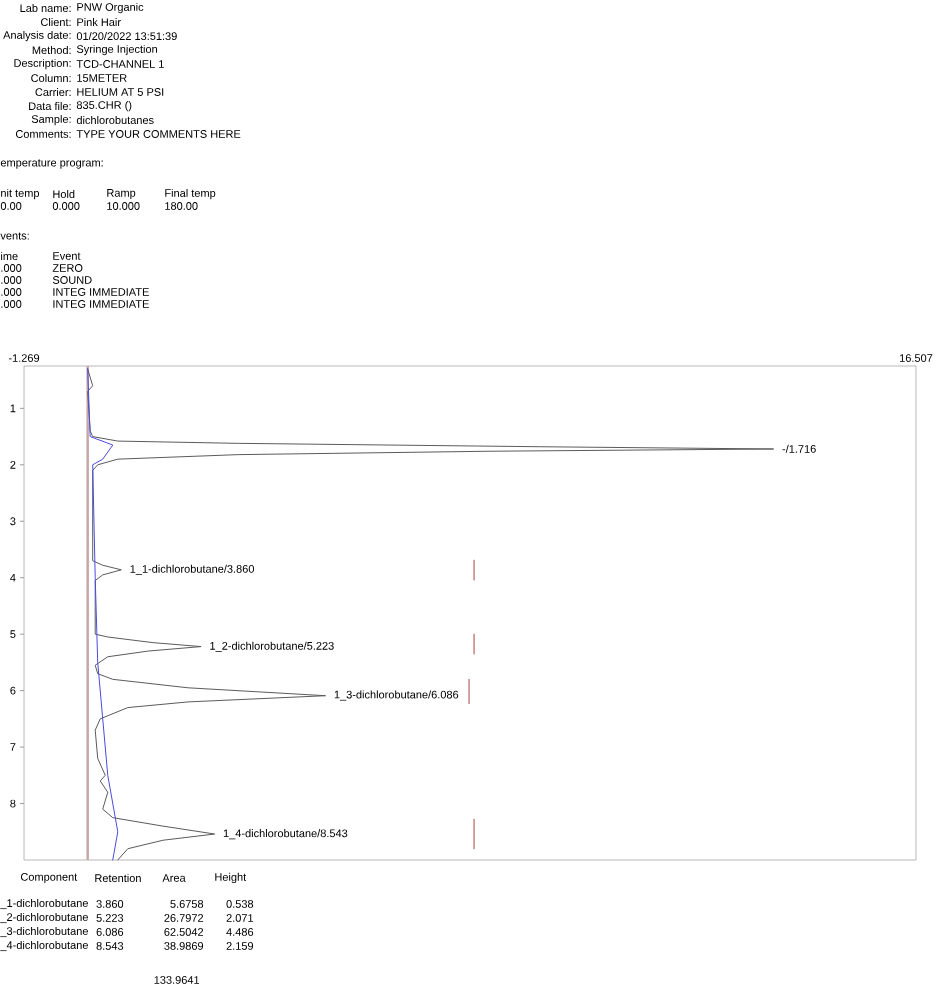 The height and width of the screenshot is (1002, 948). Describe the element at coordinates (103, 614) in the screenshot. I see `line-series` at that location.